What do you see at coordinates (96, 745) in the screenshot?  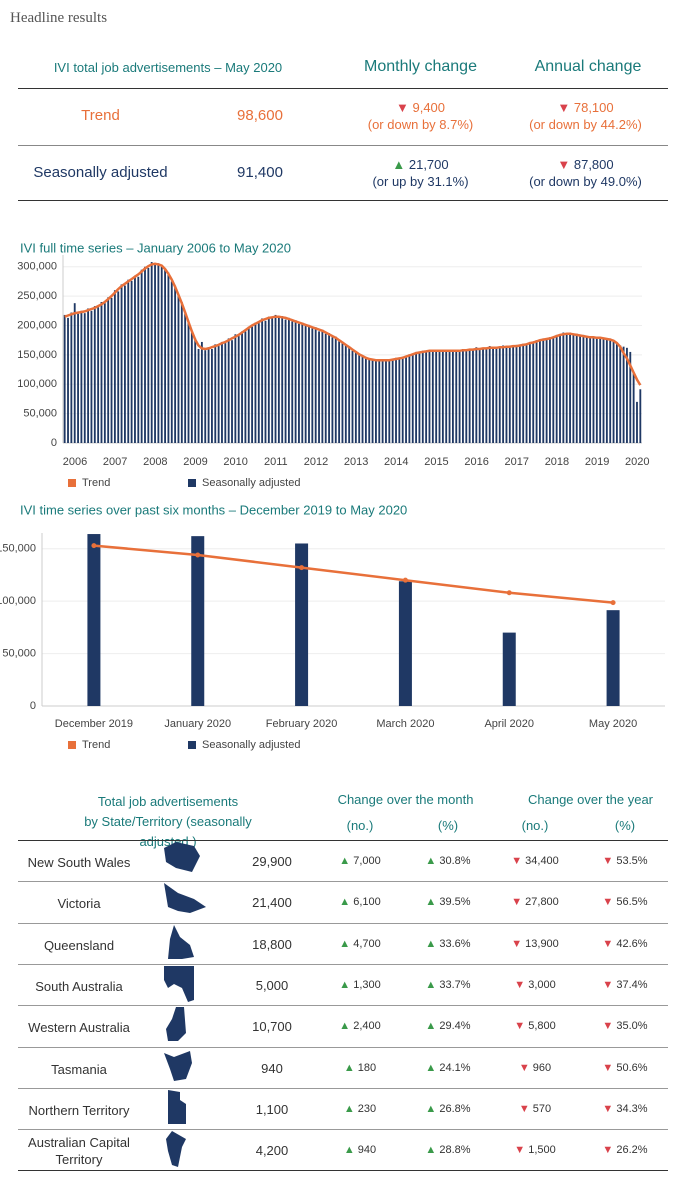 I see `legend-label: Trend` at bounding box center [96, 745].